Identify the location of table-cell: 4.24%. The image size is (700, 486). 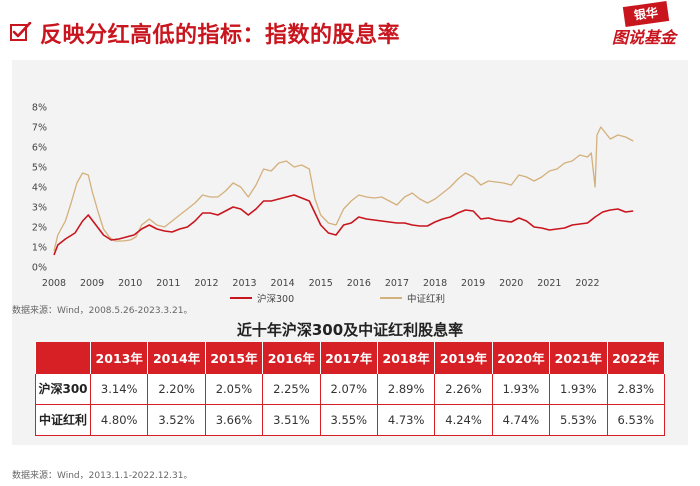
(463, 419).